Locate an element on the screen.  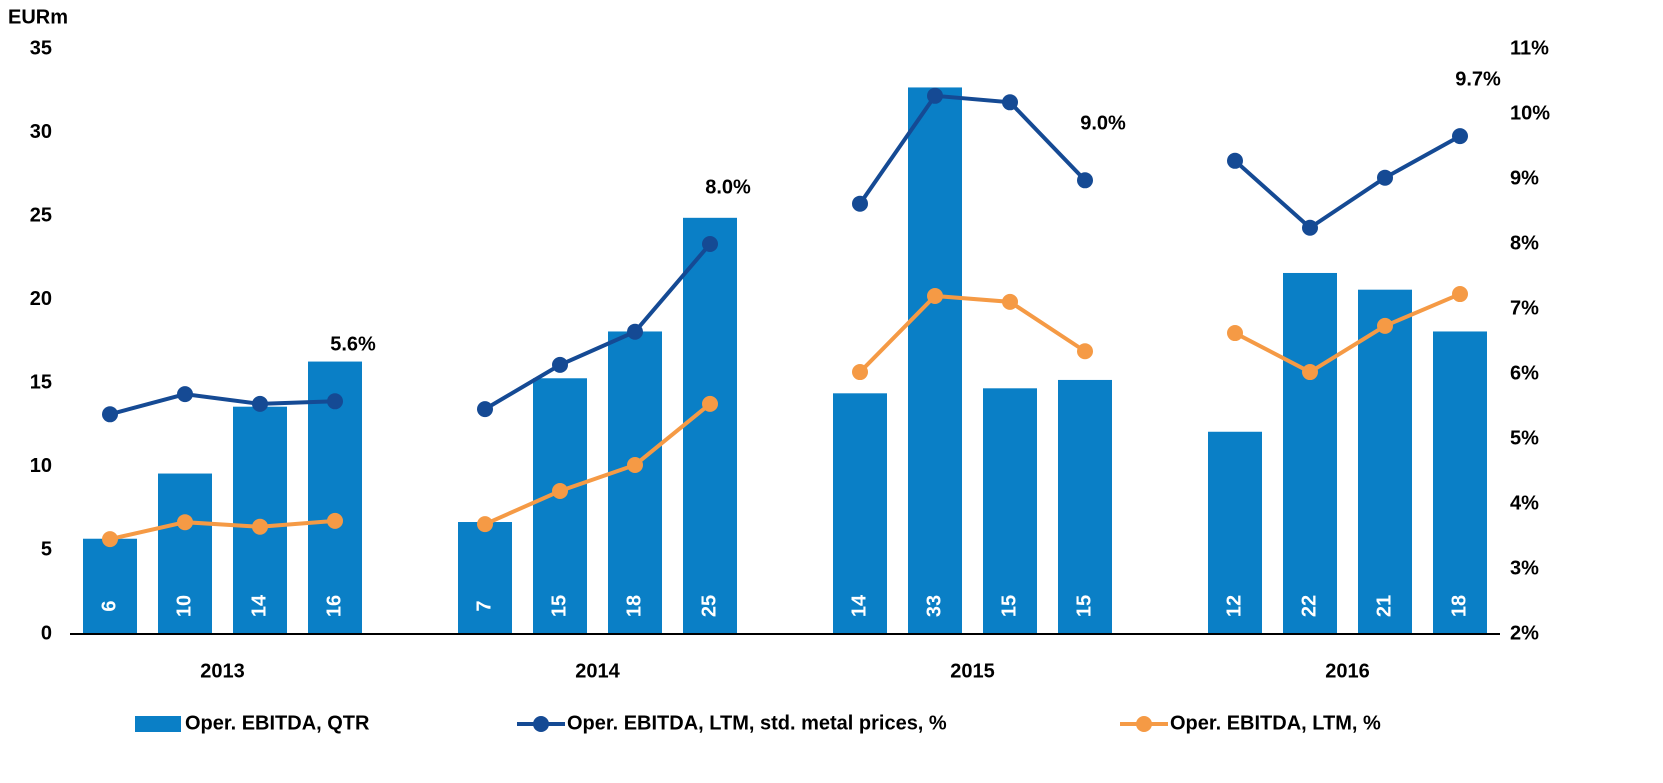
y2-tick-label: 7% is located at coordinates (1524, 308).